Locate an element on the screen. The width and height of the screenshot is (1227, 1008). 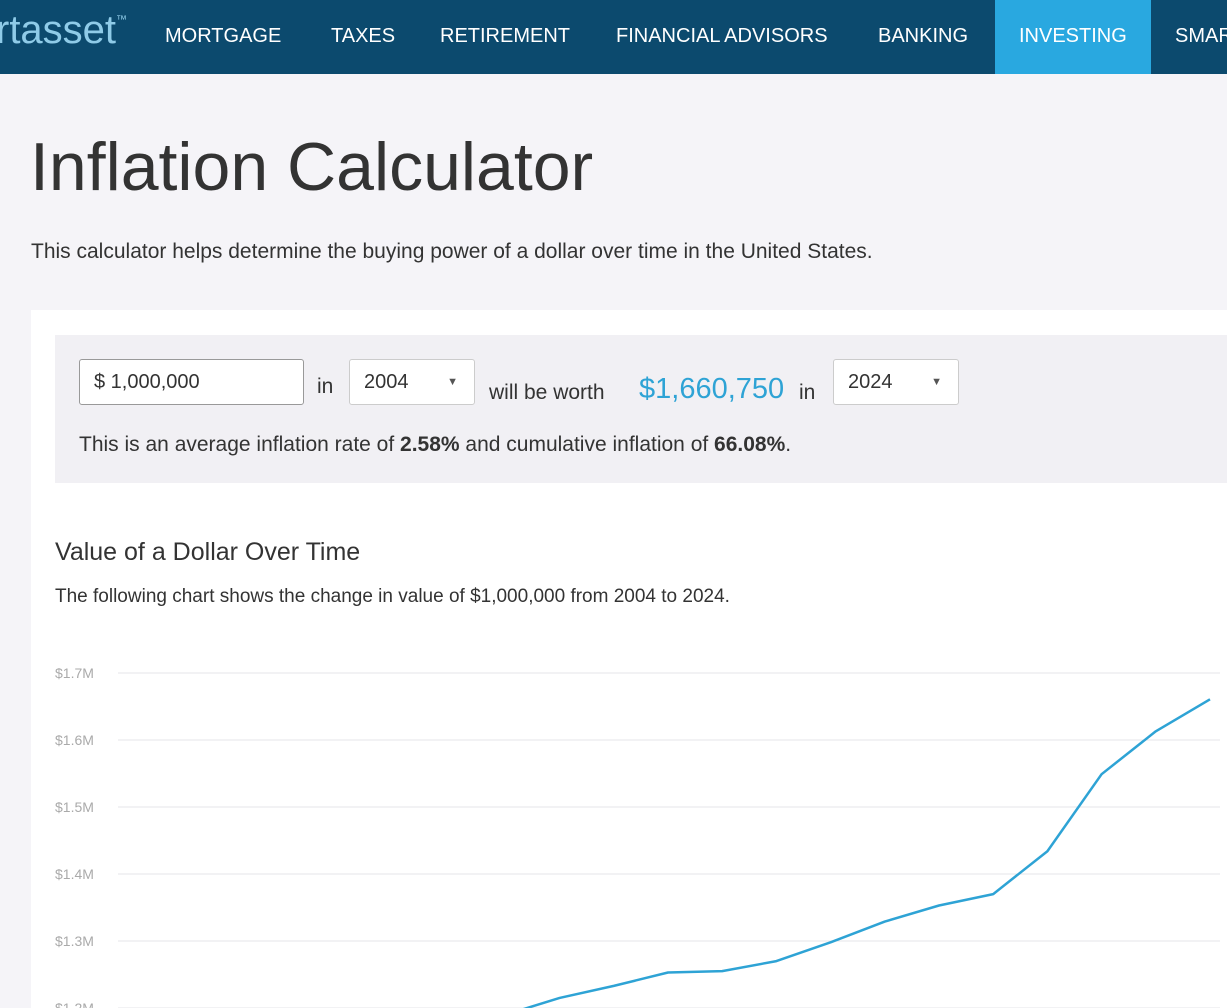
nav-item: INVESTING is located at coordinates (1073, 37).